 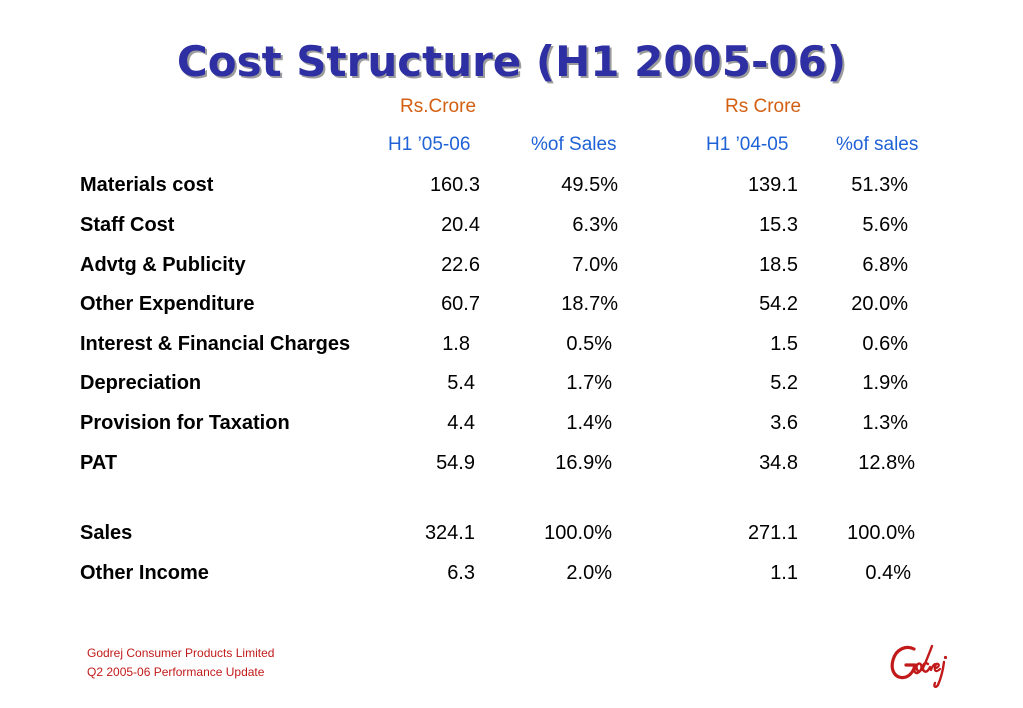 What do you see at coordinates (772, 533) in the screenshot?
I see `value-previous: 271.1` at bounding box center [772, 533].